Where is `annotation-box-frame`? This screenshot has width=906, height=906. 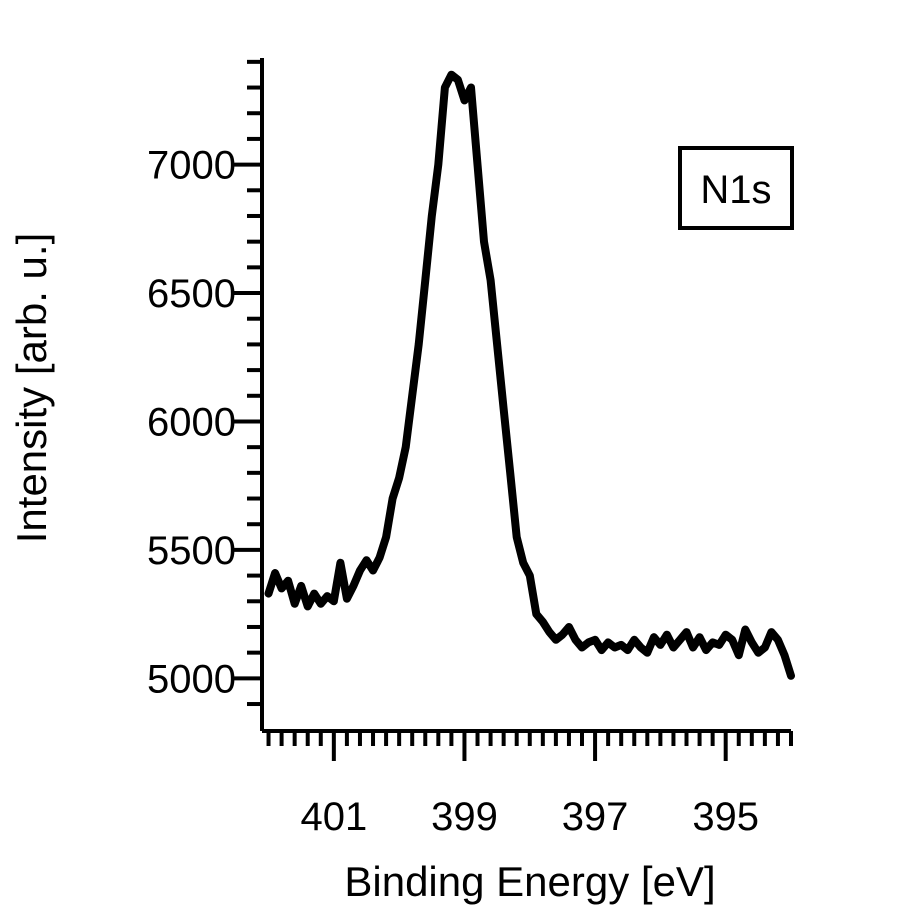
annotation-box-frame is located at coordinates (736, 188).